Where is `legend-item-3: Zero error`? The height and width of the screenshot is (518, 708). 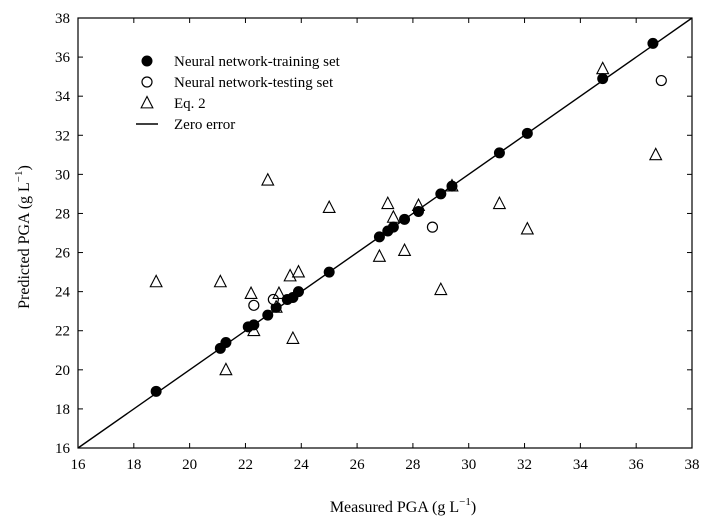
legend-item-3: Zero error is located at coordinates (185, 125).